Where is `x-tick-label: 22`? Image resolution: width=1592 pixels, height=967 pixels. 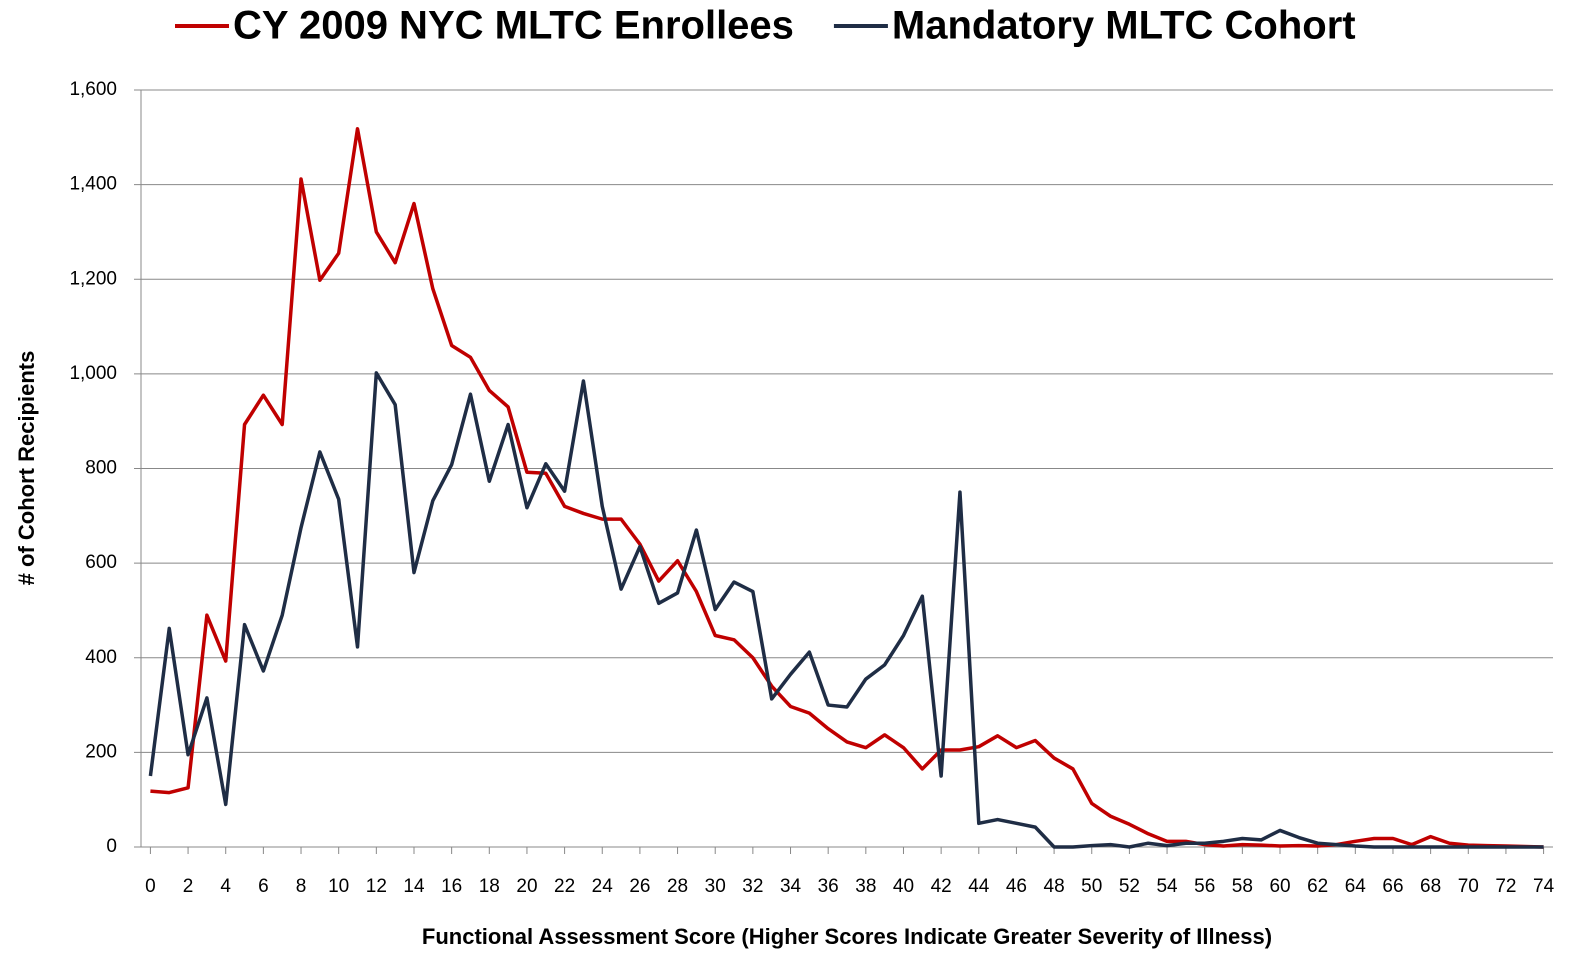 x-tick-label: 22 is located at coordinates (564, 886).